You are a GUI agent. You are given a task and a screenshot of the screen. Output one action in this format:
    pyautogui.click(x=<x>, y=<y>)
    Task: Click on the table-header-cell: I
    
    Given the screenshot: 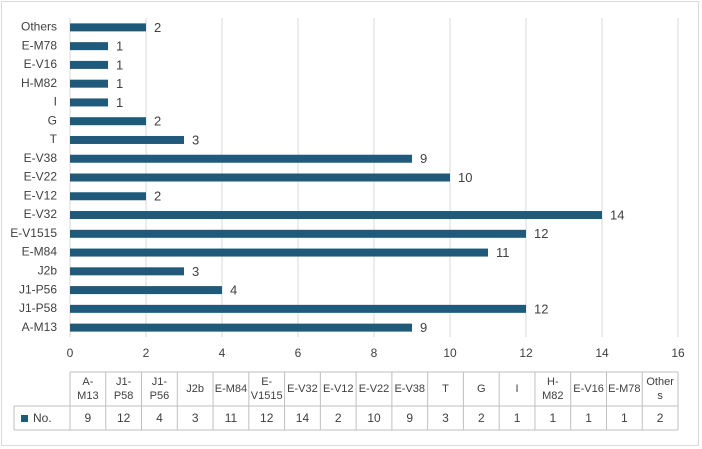 What is the action you would take?
    pyautogui.click(x=517, y=389)
    